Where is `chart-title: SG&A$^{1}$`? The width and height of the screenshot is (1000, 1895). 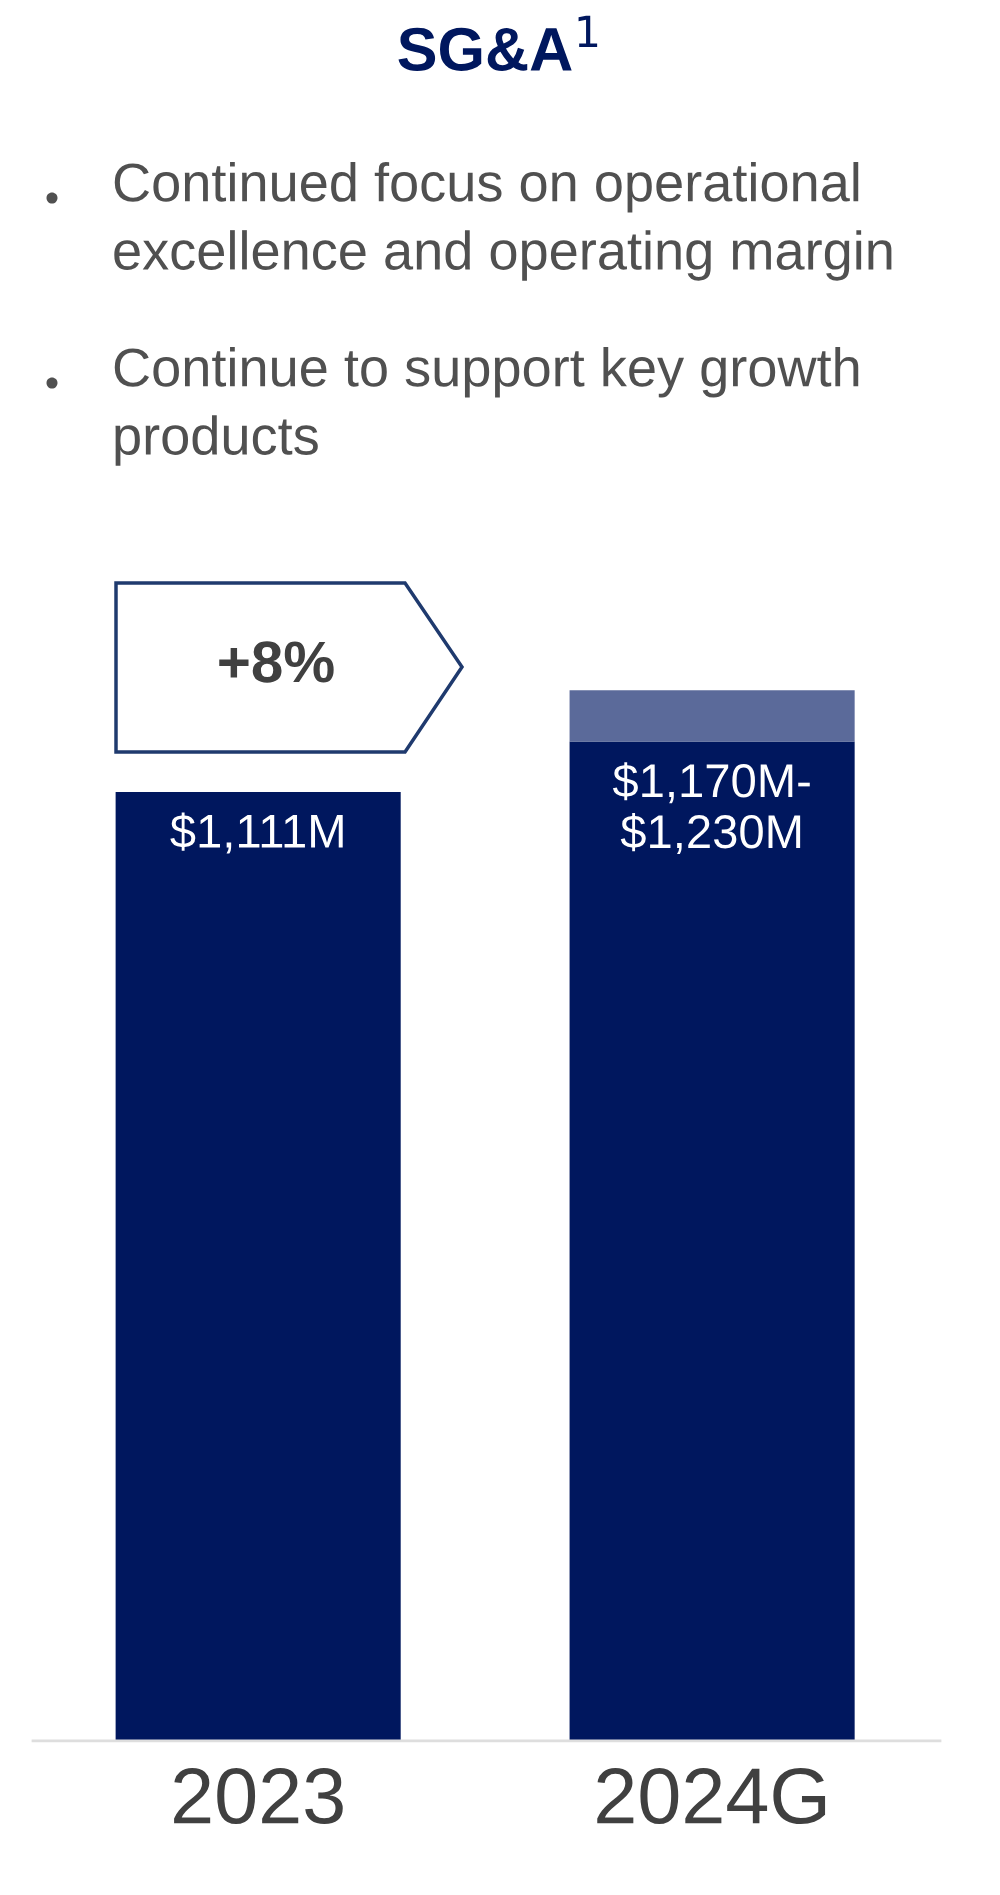 chart-title: SG&A$^{1}$ is located at coordinates (498, 43).